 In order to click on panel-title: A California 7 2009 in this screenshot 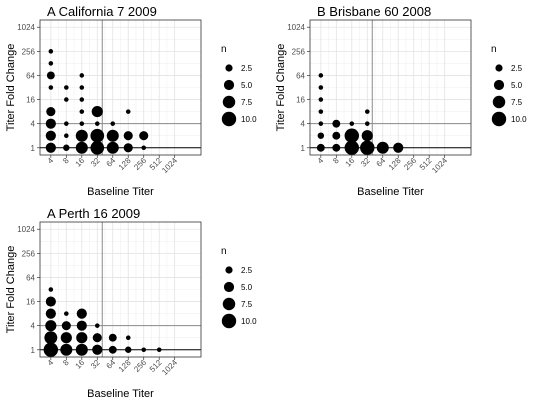, I will do `click(102, 11)`.